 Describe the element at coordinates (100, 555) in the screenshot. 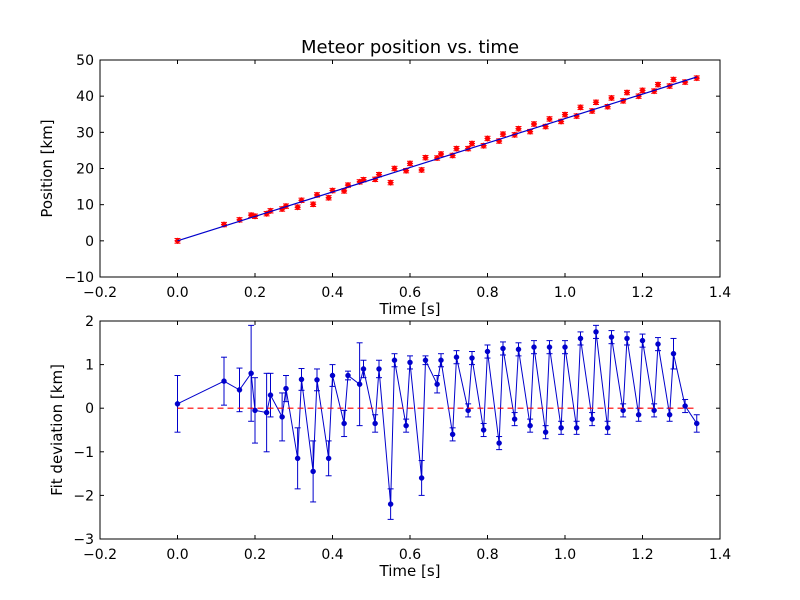

I see `deviation-x-tick-label: −0.2` at that location.